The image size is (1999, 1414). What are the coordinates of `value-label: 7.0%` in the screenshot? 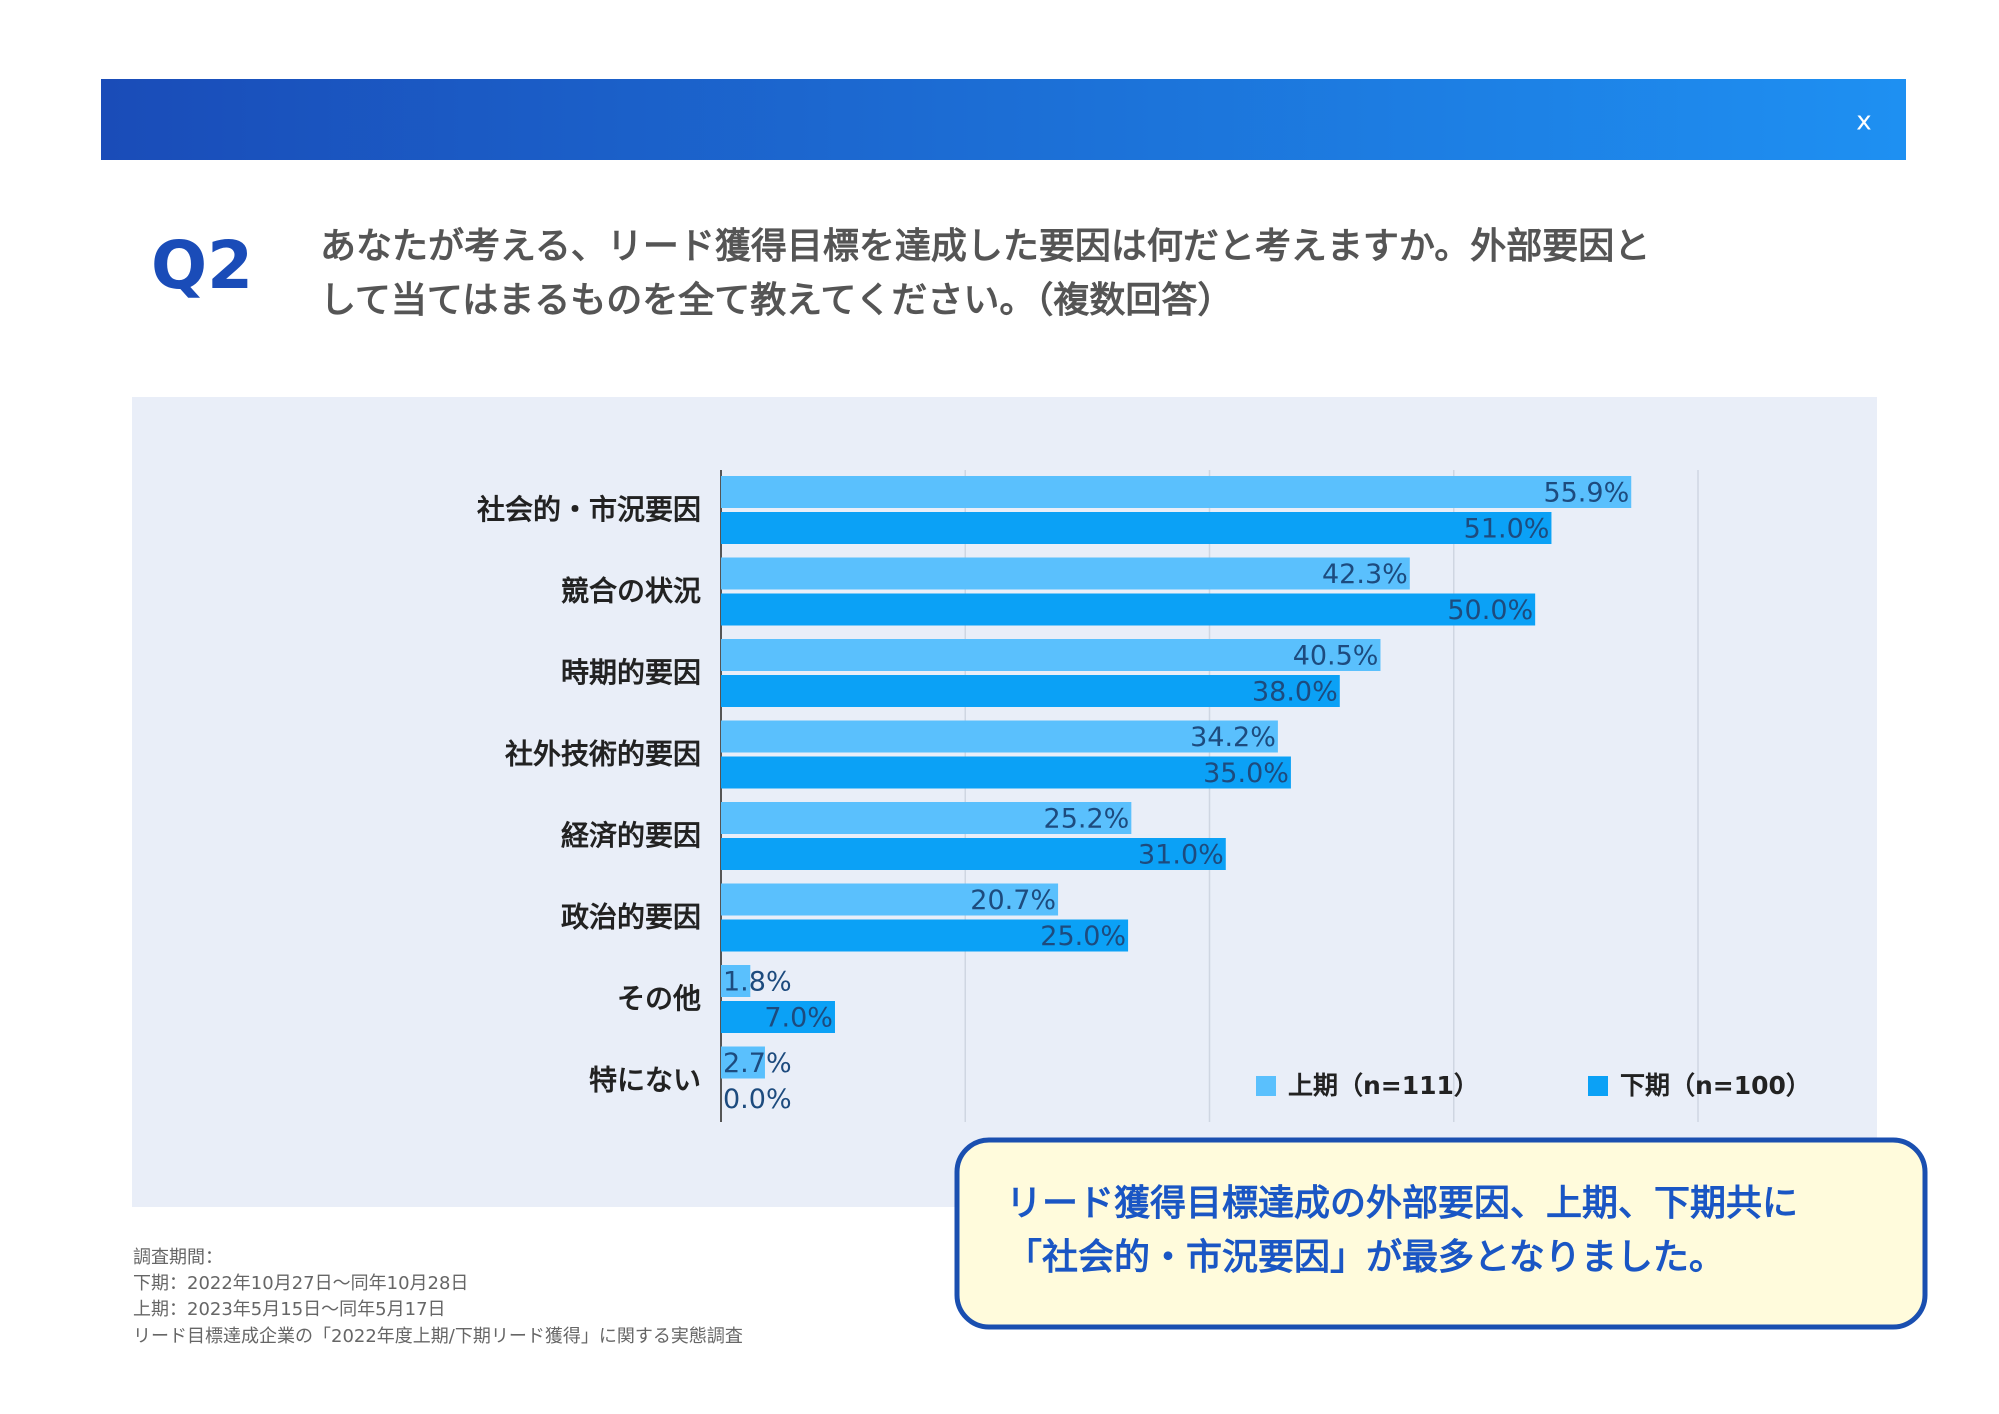 It's located at (798, 1018).